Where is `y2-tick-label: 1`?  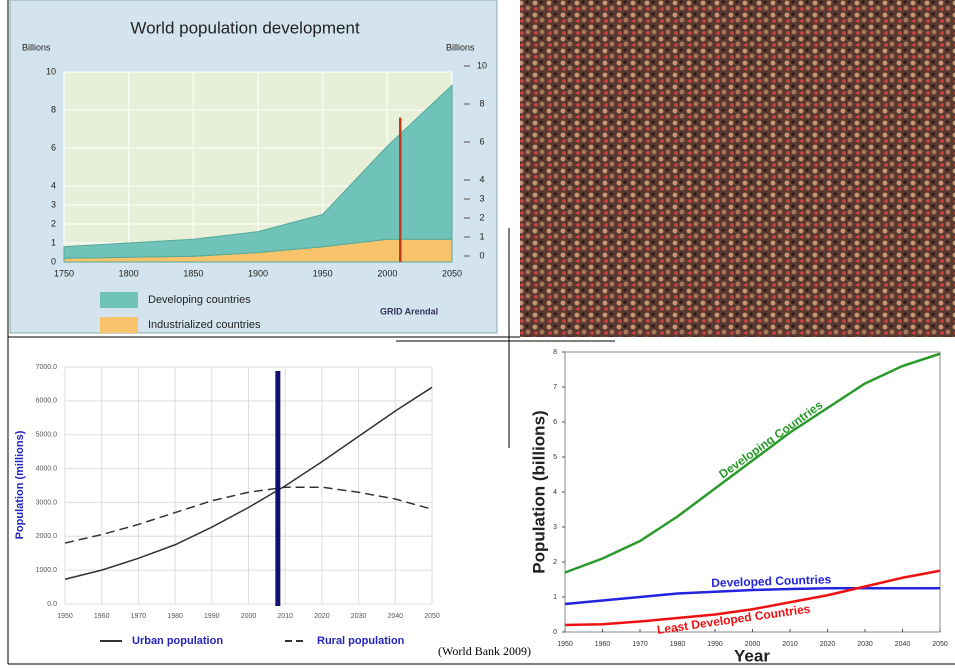 y2-tick-label: 1 is located at coordinates (481, 236).